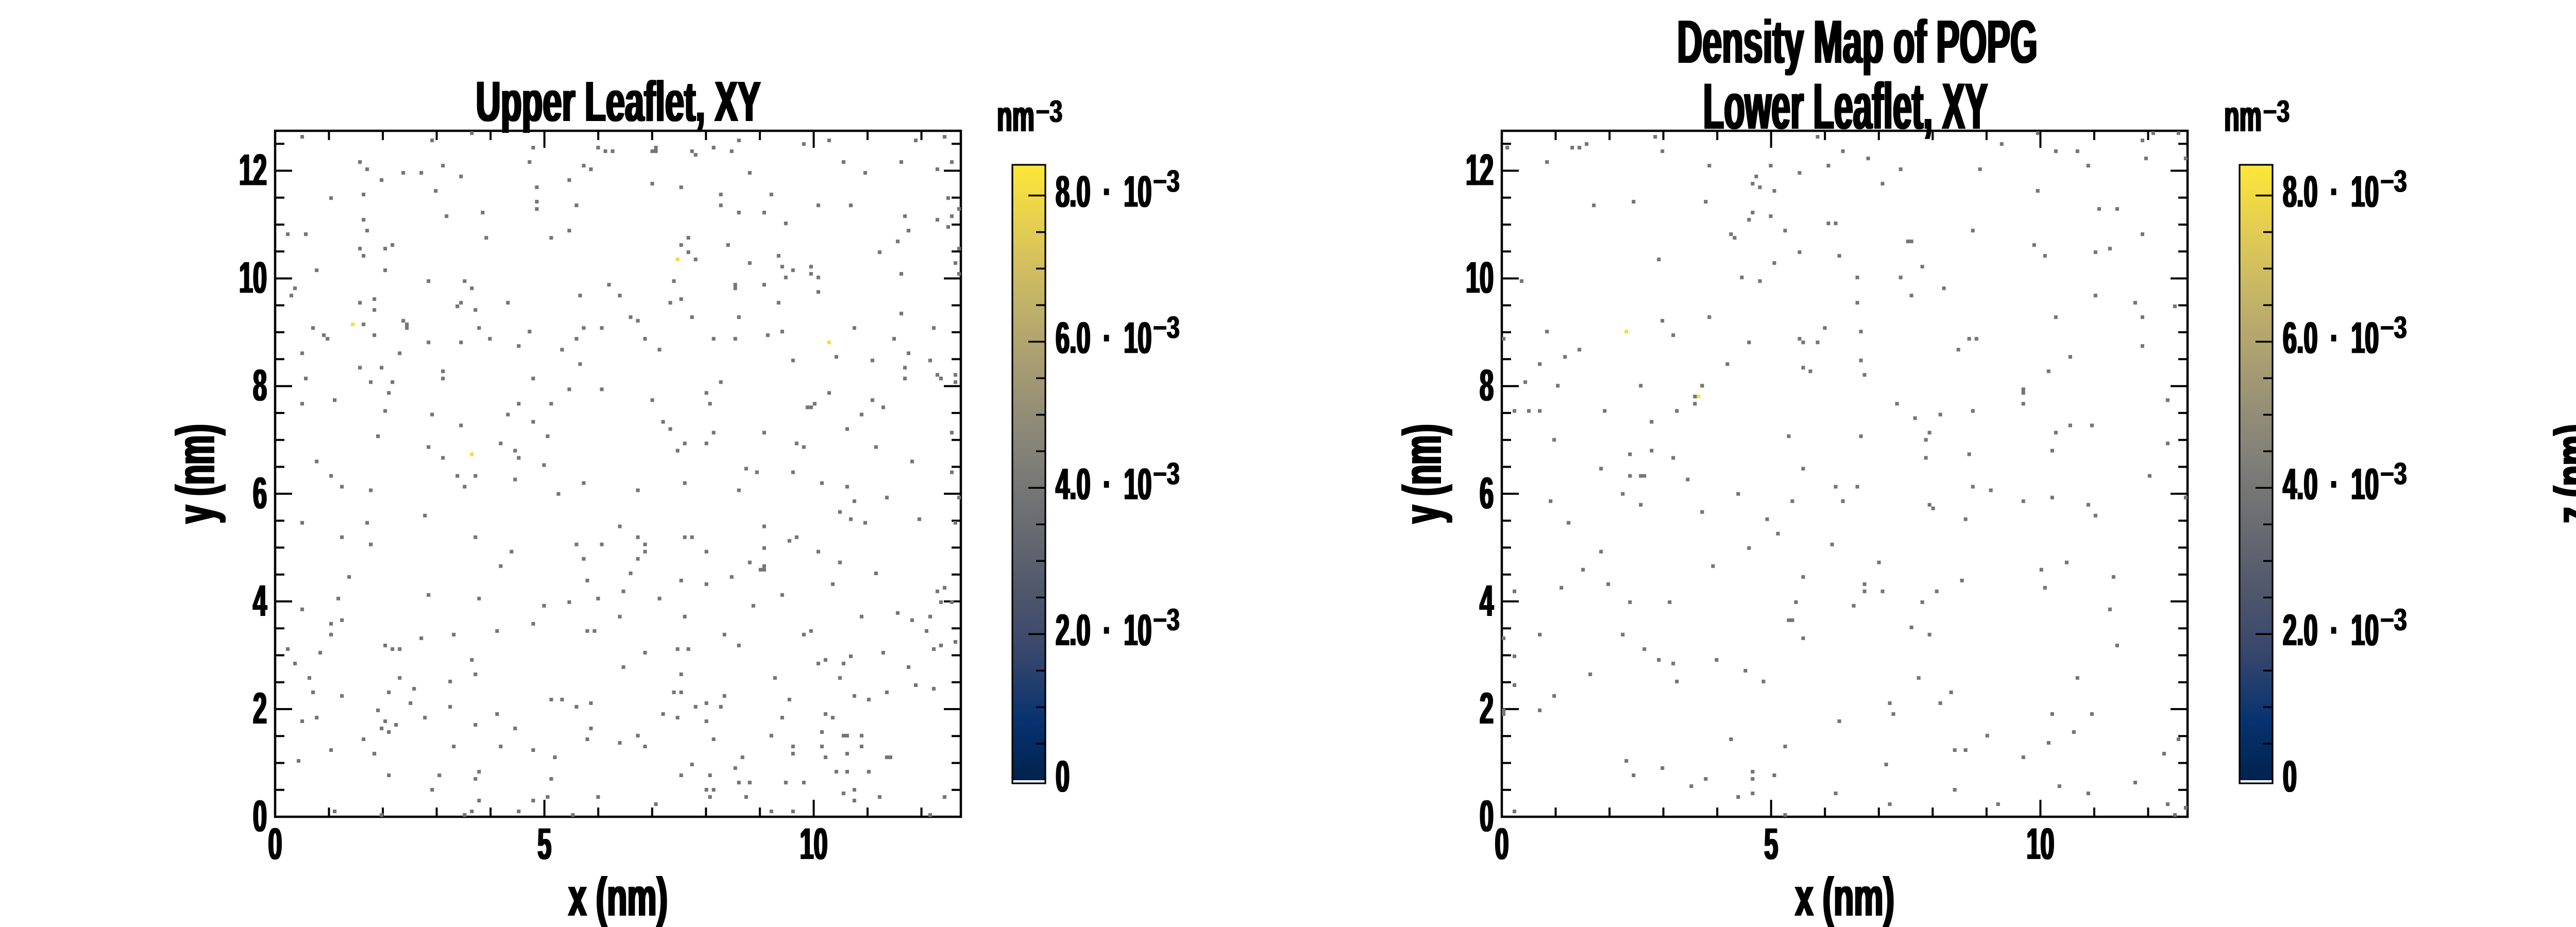 The width and height of the screenshot is (2576, 927). I want to click on svg-text: Lower Leaflet, XY, so click(1846, 107).